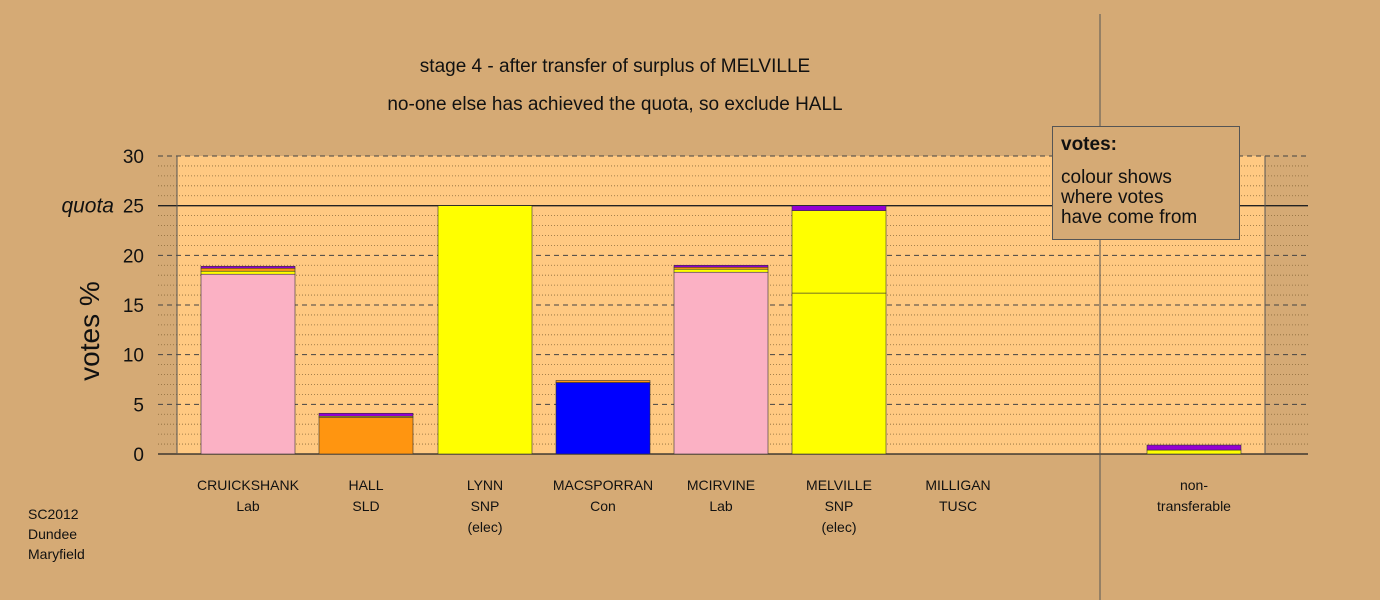 This screenshot has width=1380, height=600. Describe the element at coordinates (138, 455) in the screenshot. I see `y-tick-label: 0` at that location.